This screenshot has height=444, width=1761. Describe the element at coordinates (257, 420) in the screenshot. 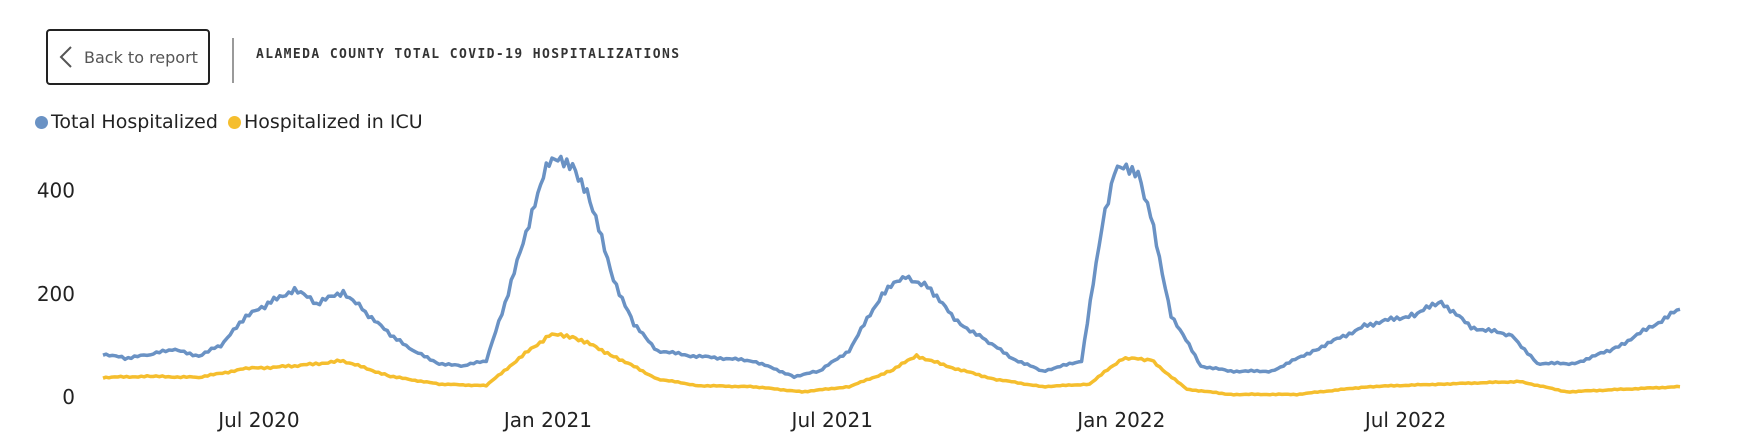

I see `x-tick-label: Jul 2020` at that location.